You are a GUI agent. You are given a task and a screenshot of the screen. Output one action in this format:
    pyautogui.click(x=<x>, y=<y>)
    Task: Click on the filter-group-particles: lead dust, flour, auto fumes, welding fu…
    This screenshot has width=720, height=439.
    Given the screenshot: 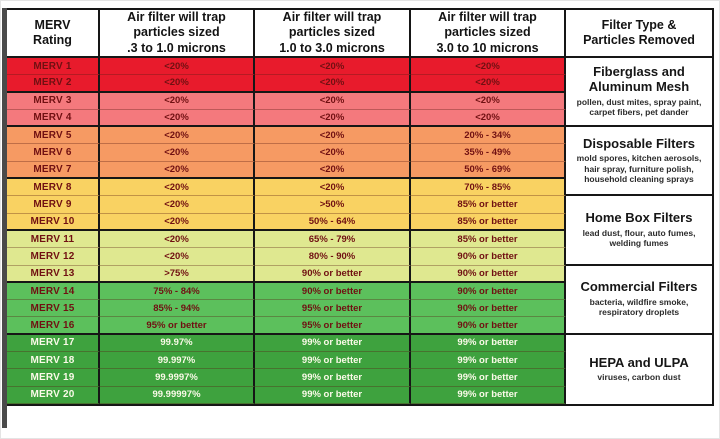 What is the action you would take?
    pyautogui.click(x=639, y=238)
    